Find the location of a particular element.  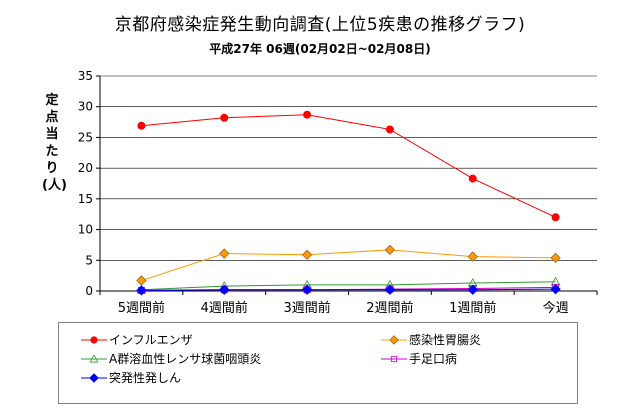

y-tick-label: 35 is located at coordinates (85, 76).